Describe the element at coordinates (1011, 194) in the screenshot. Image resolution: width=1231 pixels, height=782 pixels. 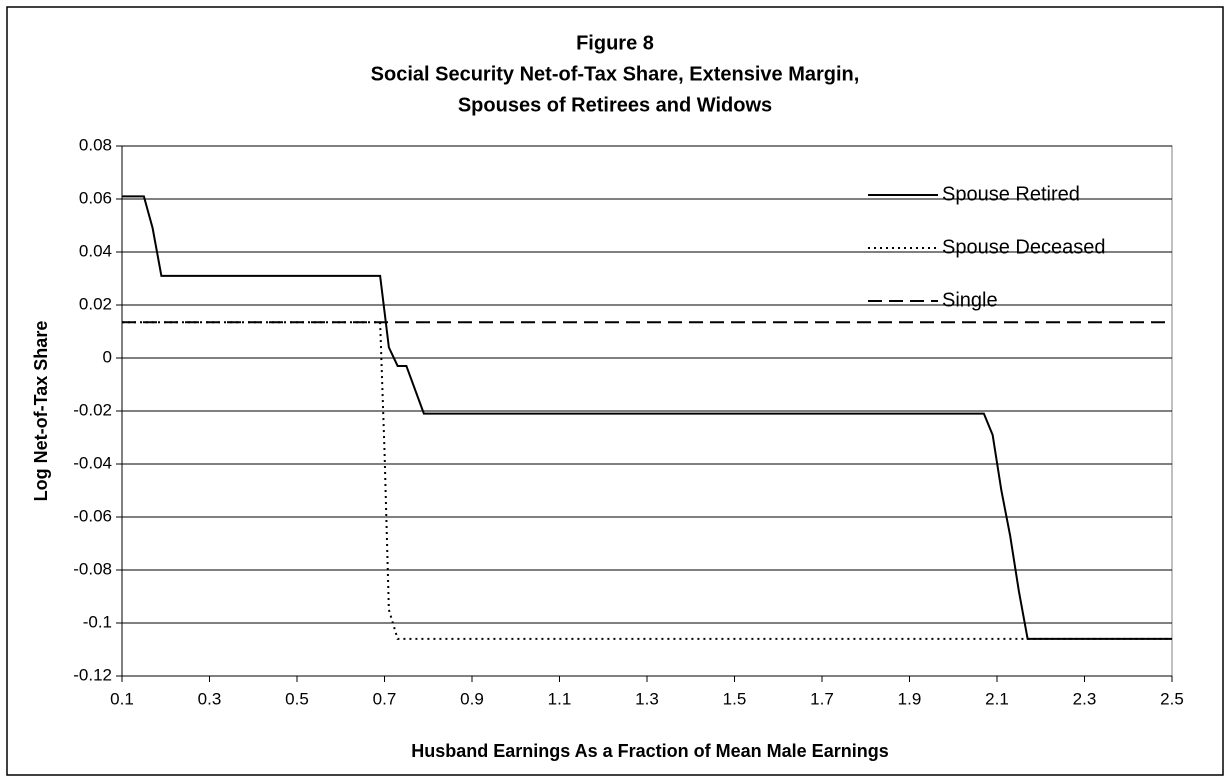
I see `legend-label: Spouse Retired` at that location.